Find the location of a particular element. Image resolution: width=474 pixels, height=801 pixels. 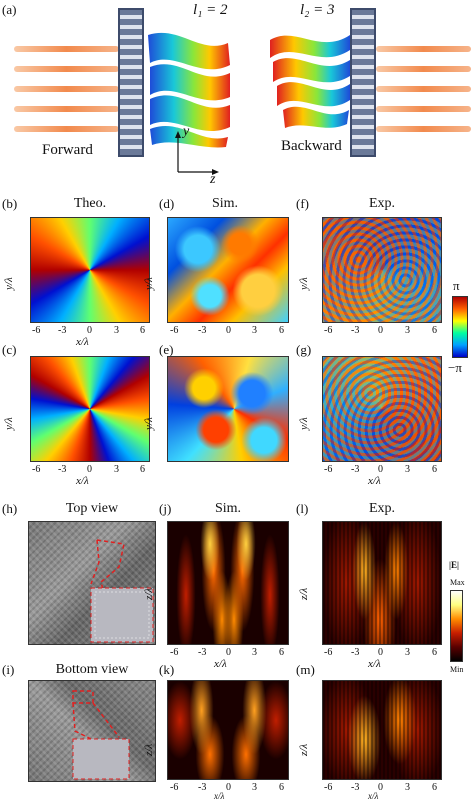

phase-colorbar-max: π is located at coordinates (456, 285).